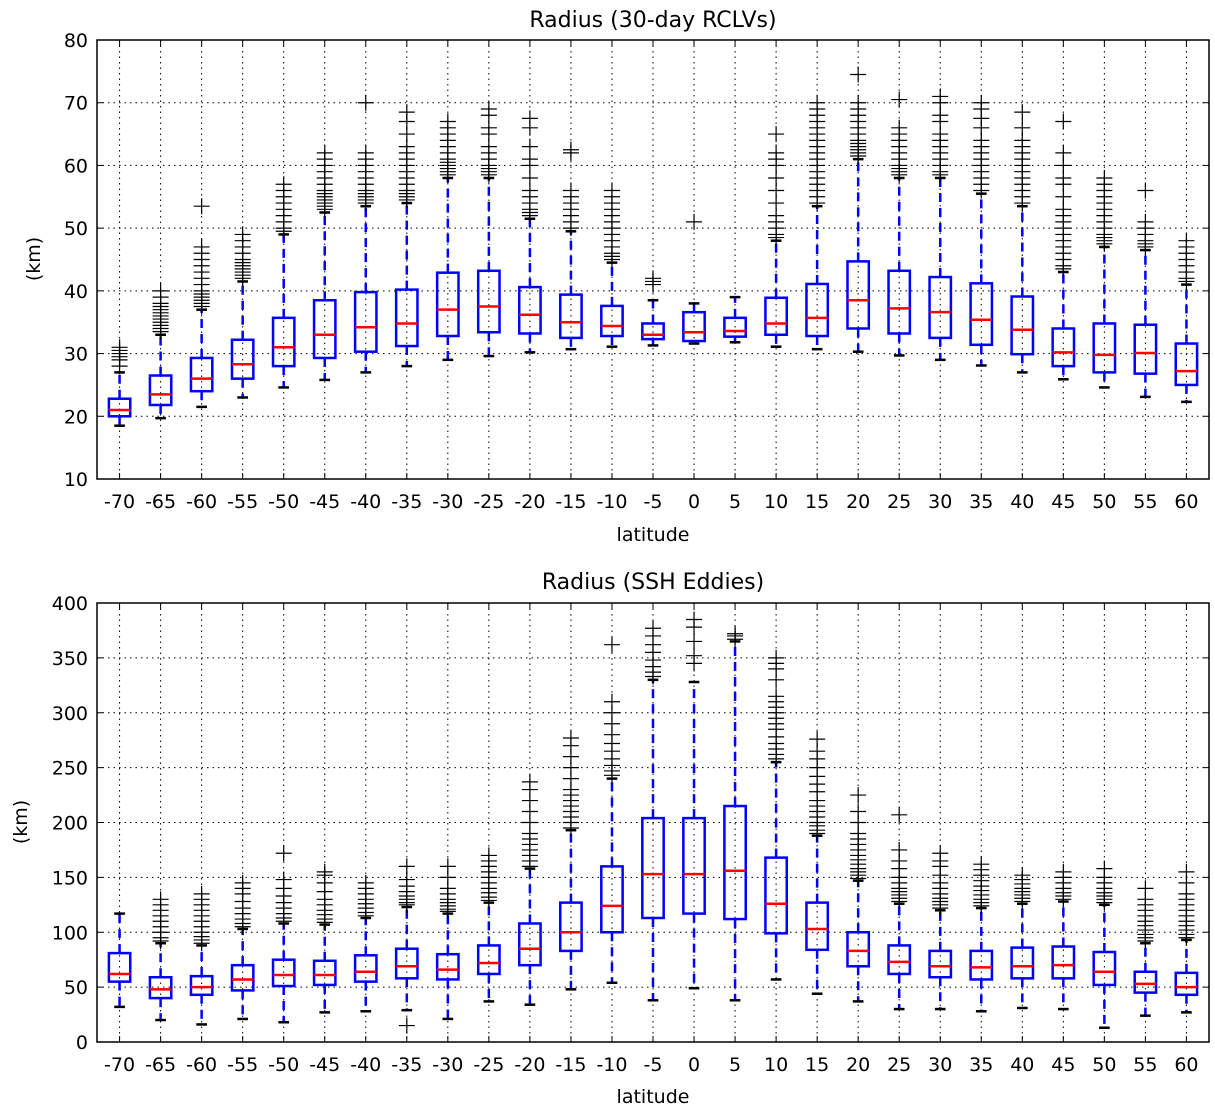  I want to click on x-tick-label: 15, so click(817, 502).